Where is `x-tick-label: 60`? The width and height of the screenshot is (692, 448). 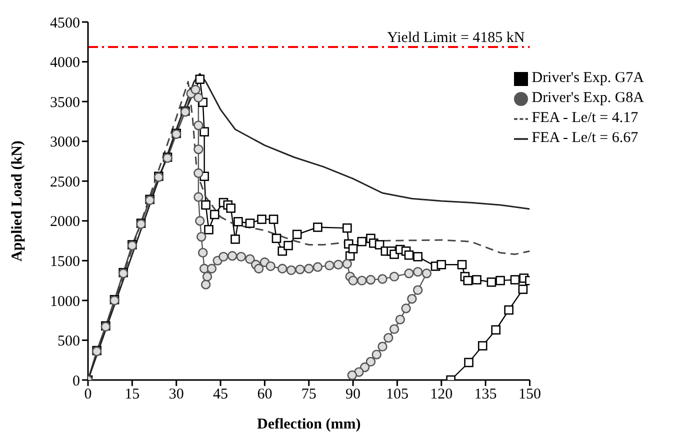
x-tick-label: 60 is located at coordinates (264, 394).